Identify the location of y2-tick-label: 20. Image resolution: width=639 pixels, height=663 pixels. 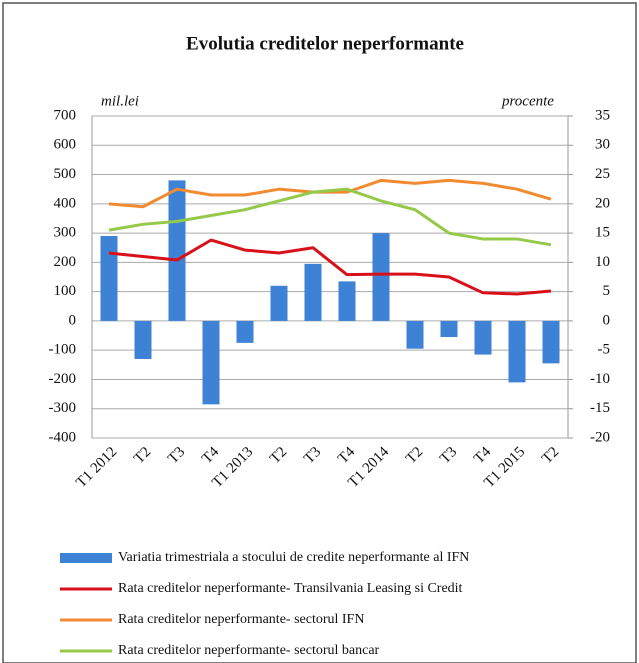
(602, 203).